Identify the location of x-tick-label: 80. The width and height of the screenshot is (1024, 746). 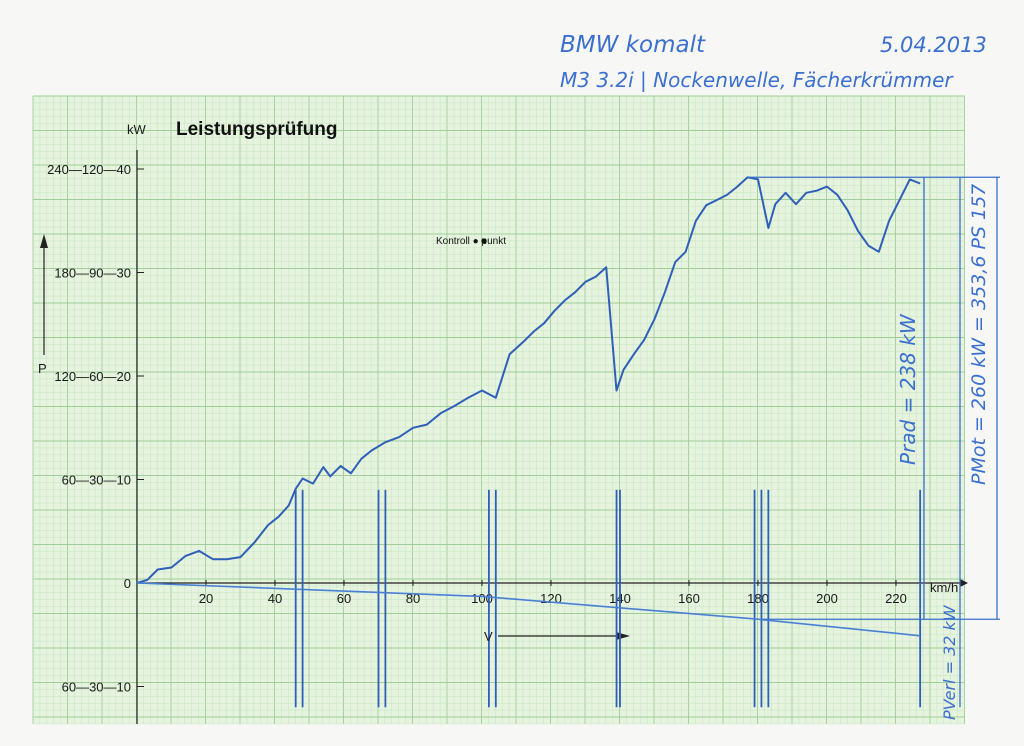
(413, 598).